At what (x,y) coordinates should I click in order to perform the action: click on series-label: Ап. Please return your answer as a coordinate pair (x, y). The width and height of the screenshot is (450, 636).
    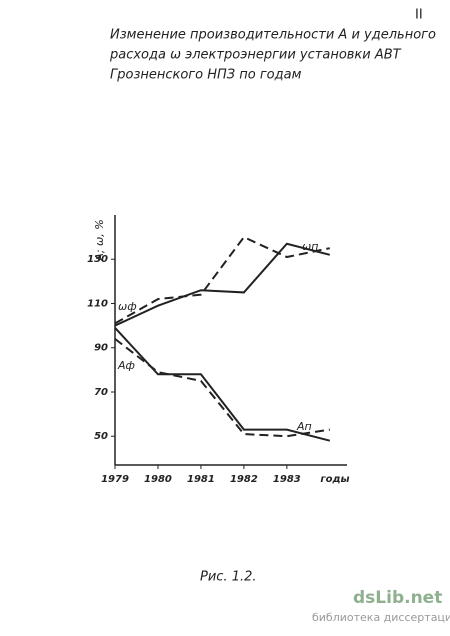
    Looking at the image, I should click on (304, 426).